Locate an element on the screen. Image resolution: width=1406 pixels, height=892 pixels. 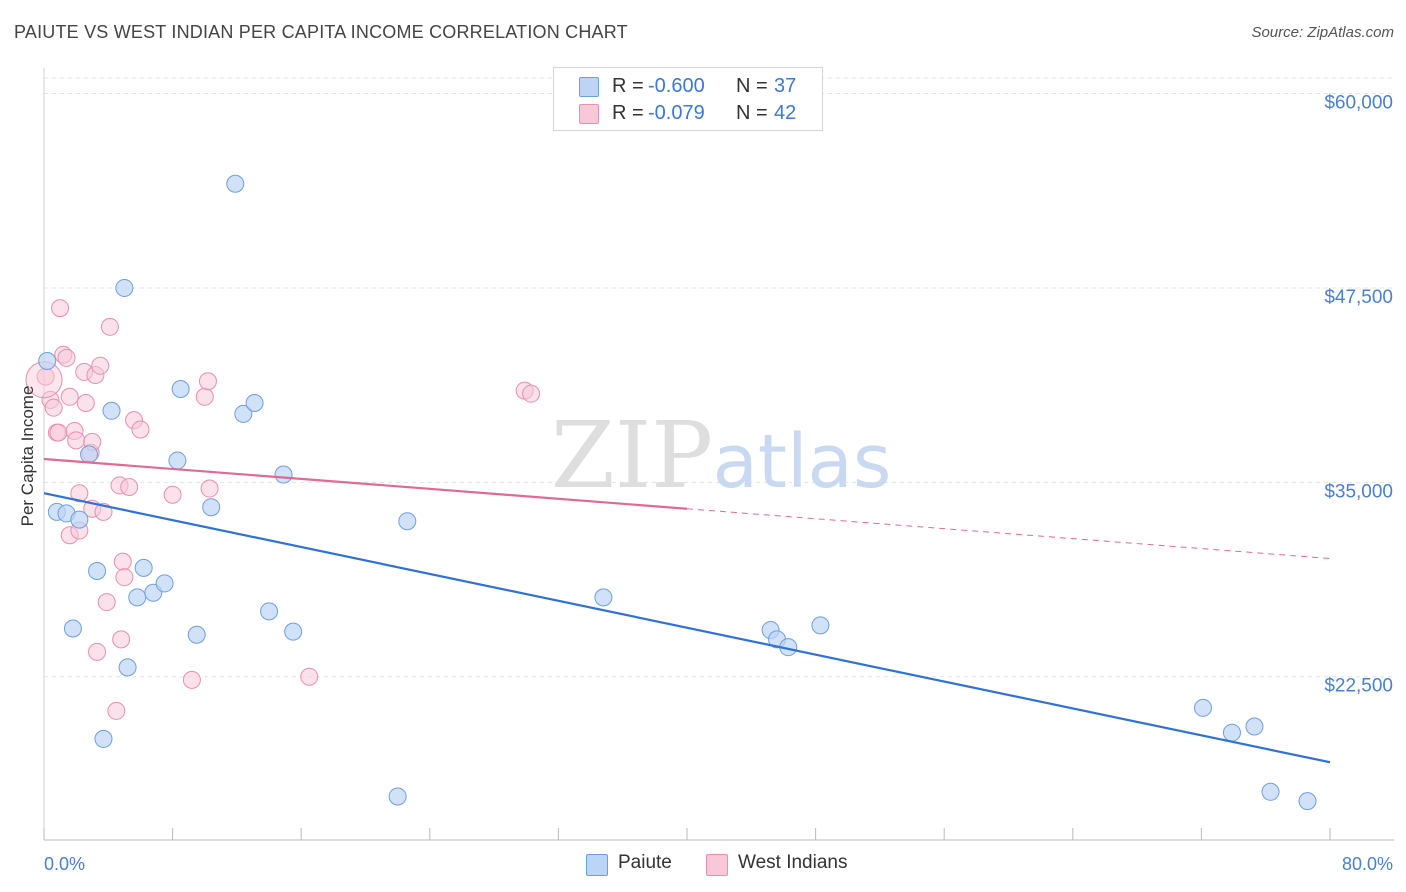
watermark: ZIP atlas is located at coordinates (721, 455).